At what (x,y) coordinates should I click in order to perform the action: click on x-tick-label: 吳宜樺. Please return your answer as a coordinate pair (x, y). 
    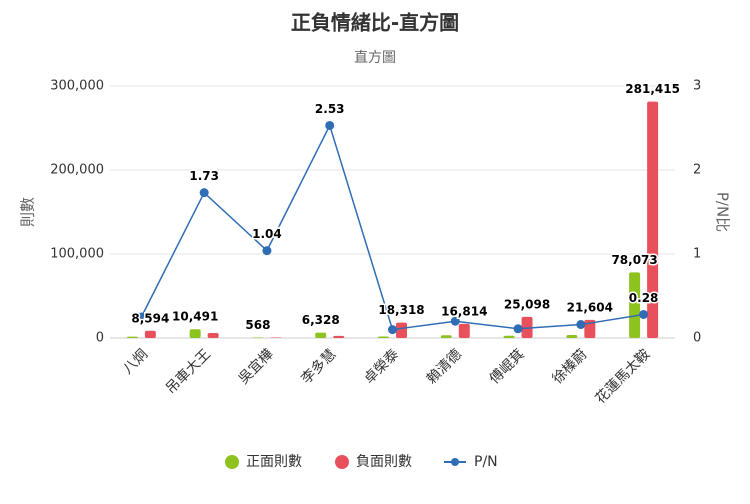
    Looking at the image, I should click on (256, 367).